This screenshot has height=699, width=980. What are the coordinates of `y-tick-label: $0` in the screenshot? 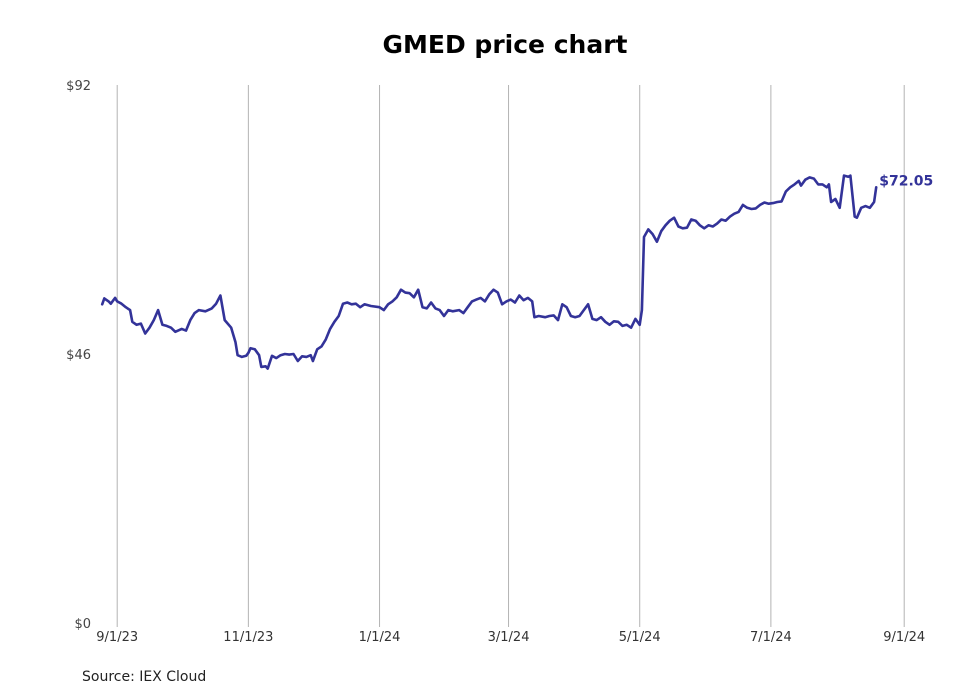 It's located at (82, 624).